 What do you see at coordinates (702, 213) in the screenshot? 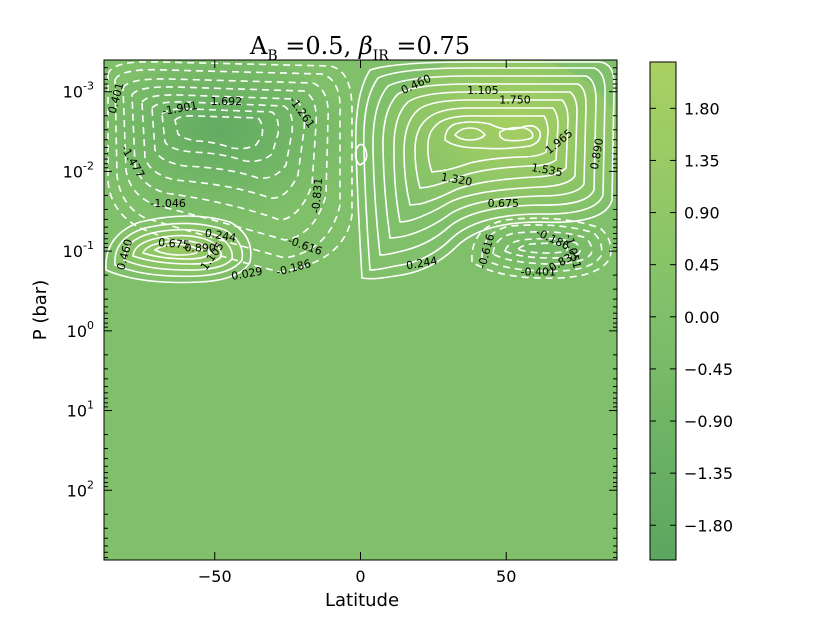
I see `colorbar-tick-label: 0.90` at bounding box center [702, 213].